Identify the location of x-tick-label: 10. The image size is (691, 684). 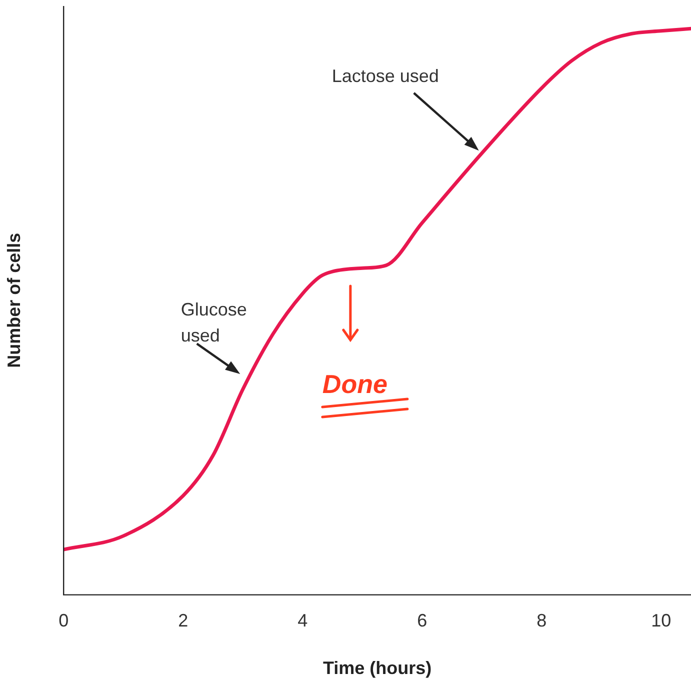
(661, 620).